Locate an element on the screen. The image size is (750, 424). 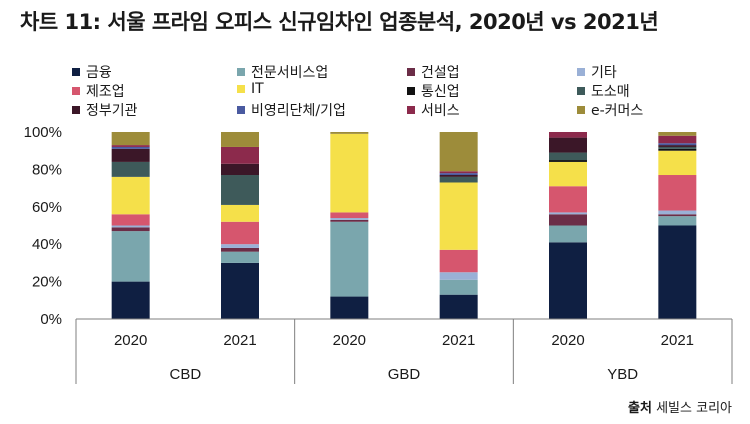
y-tick-label: 0% is located at coordinates (51, 319).